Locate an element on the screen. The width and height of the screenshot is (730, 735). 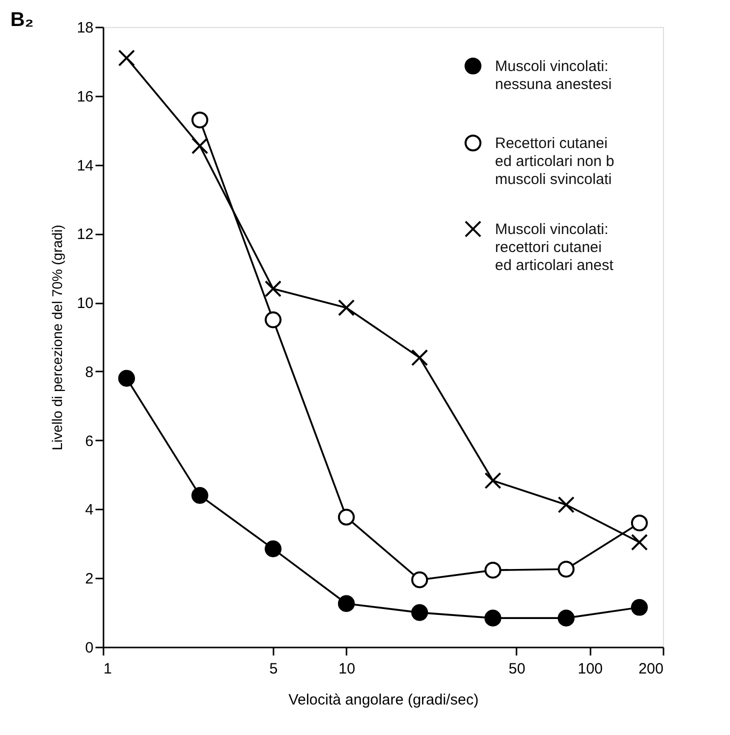
x-tick-label: 100 is located at coordinates (590, 669).